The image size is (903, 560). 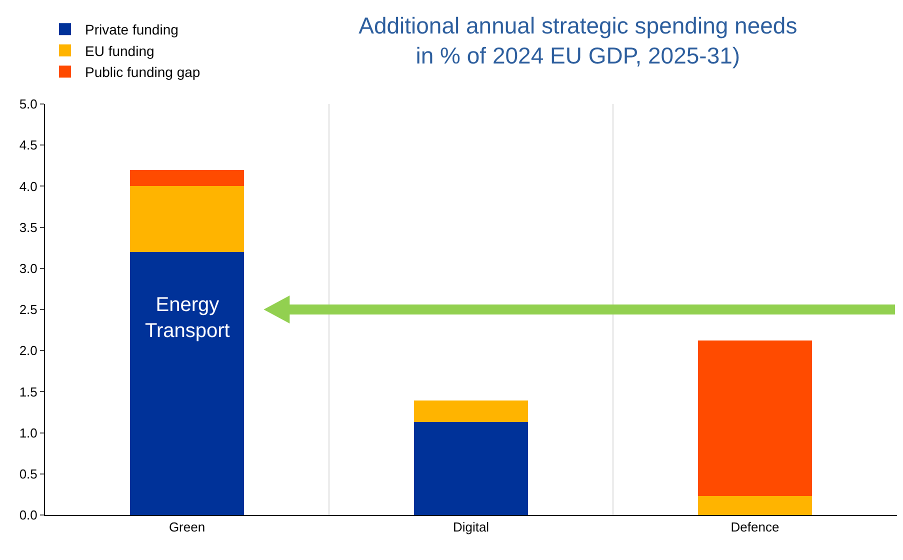 What do you see at coordinates (28, 186) in the screenshot?
I see `y-tick-label: 4.0` at bounding box center [28, 186].